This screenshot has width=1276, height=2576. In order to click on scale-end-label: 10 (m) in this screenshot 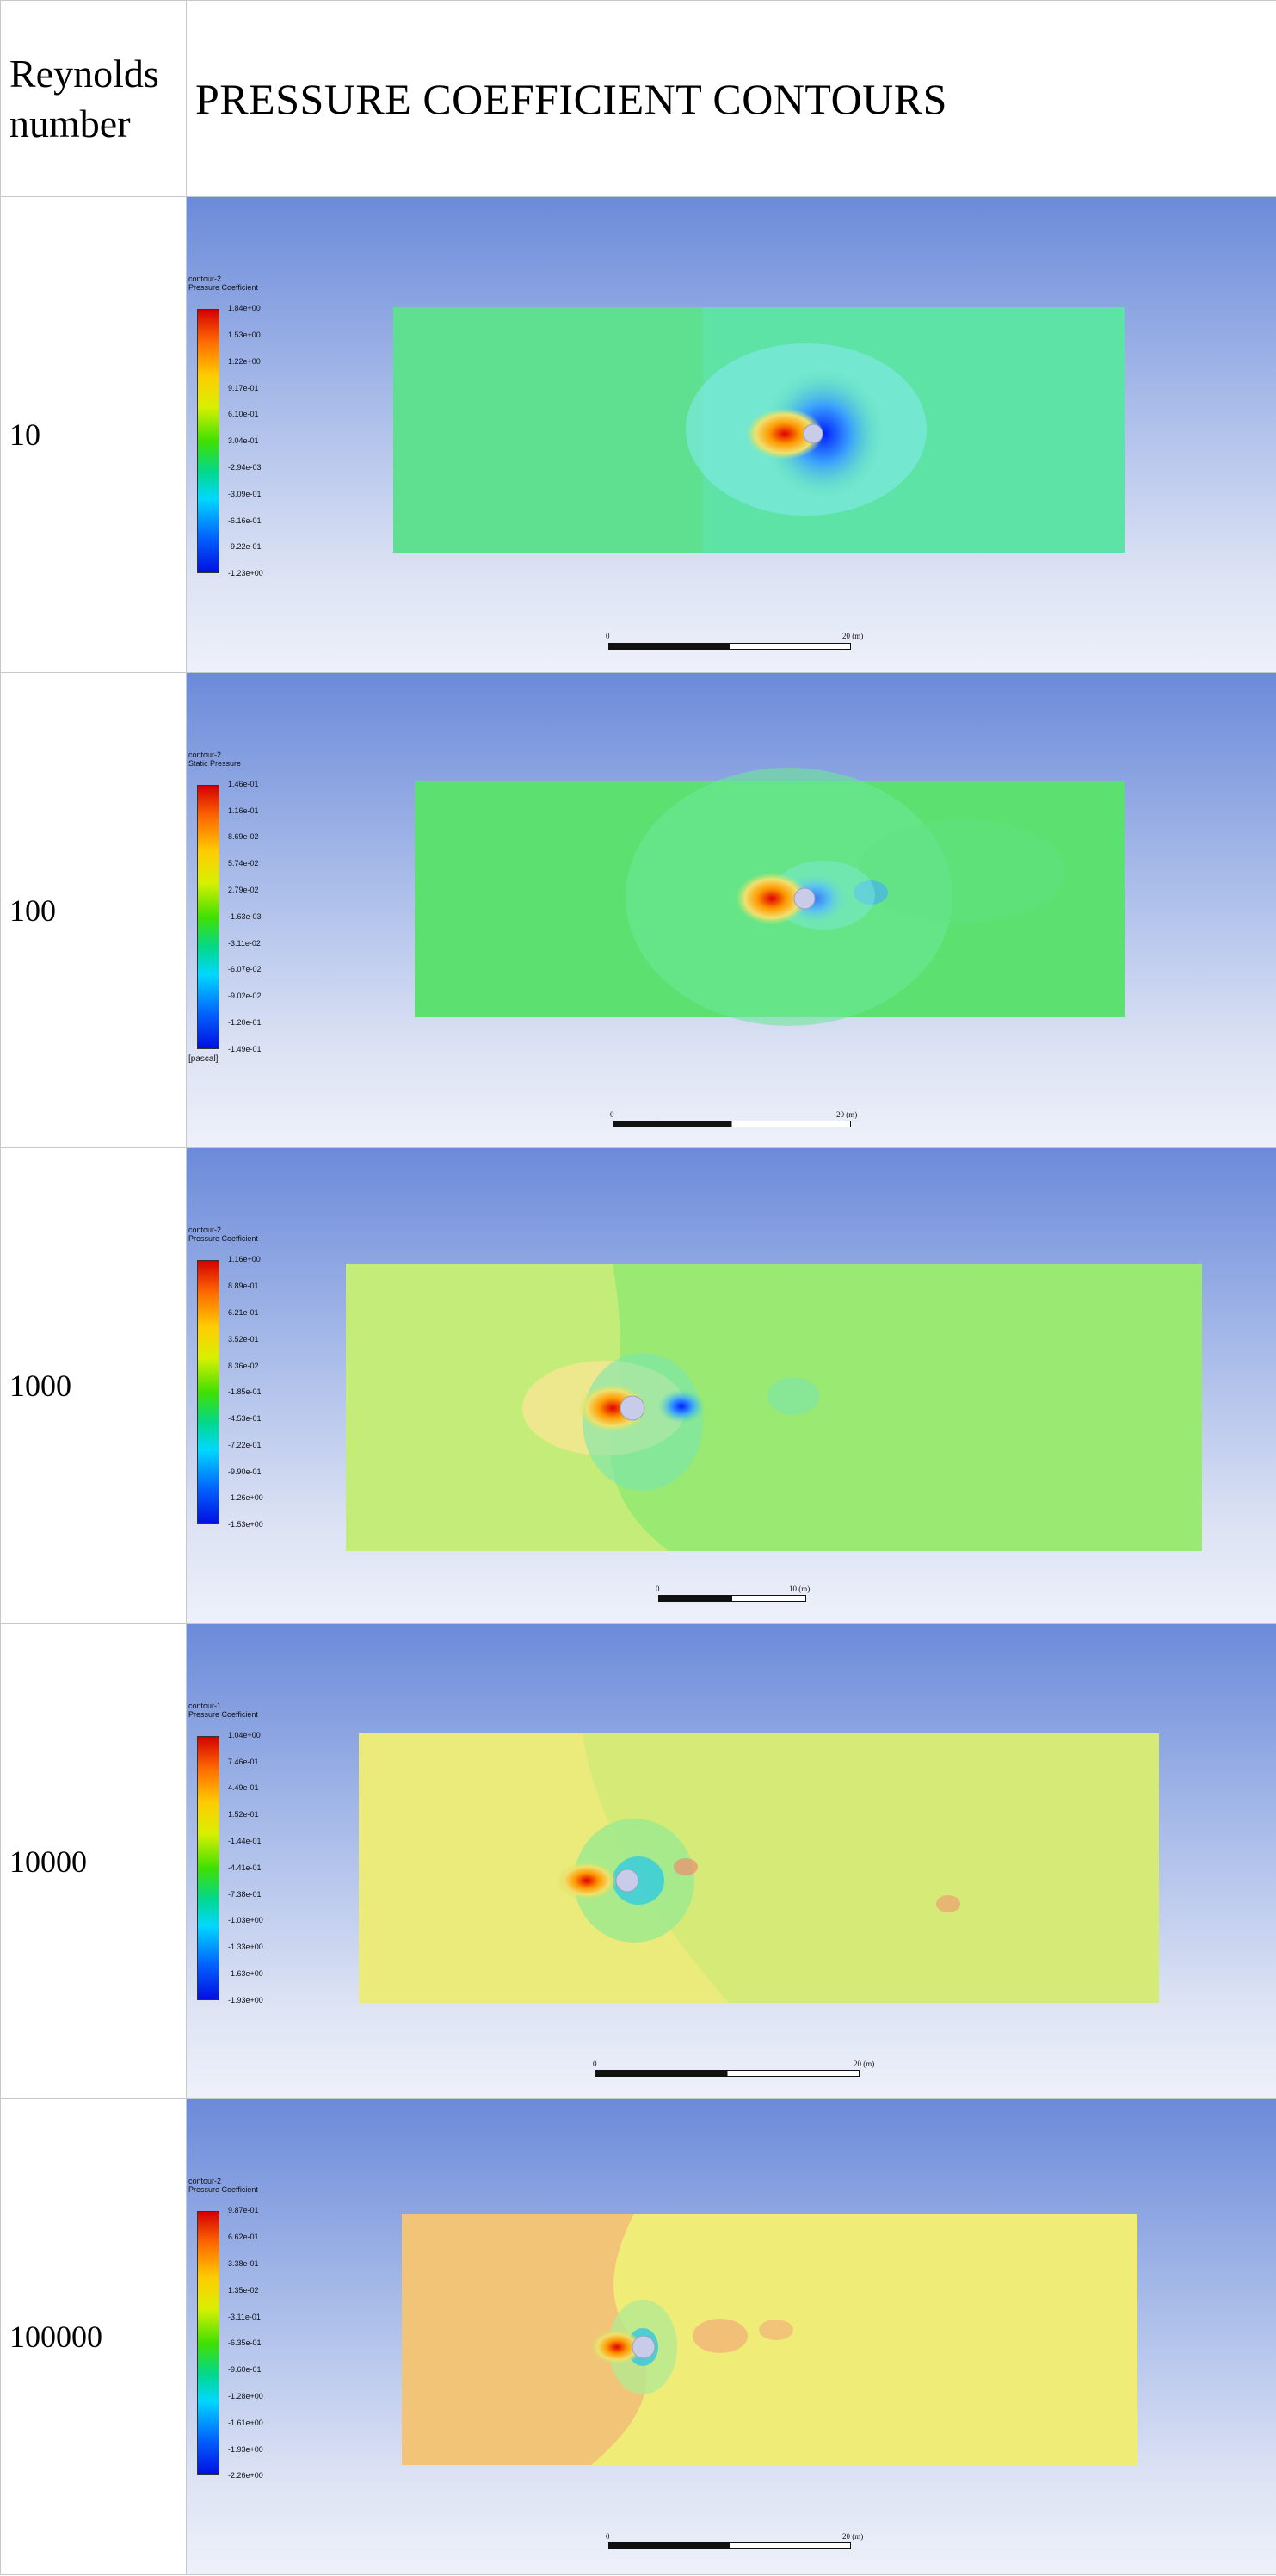, I will do `click(800, 1589)`.